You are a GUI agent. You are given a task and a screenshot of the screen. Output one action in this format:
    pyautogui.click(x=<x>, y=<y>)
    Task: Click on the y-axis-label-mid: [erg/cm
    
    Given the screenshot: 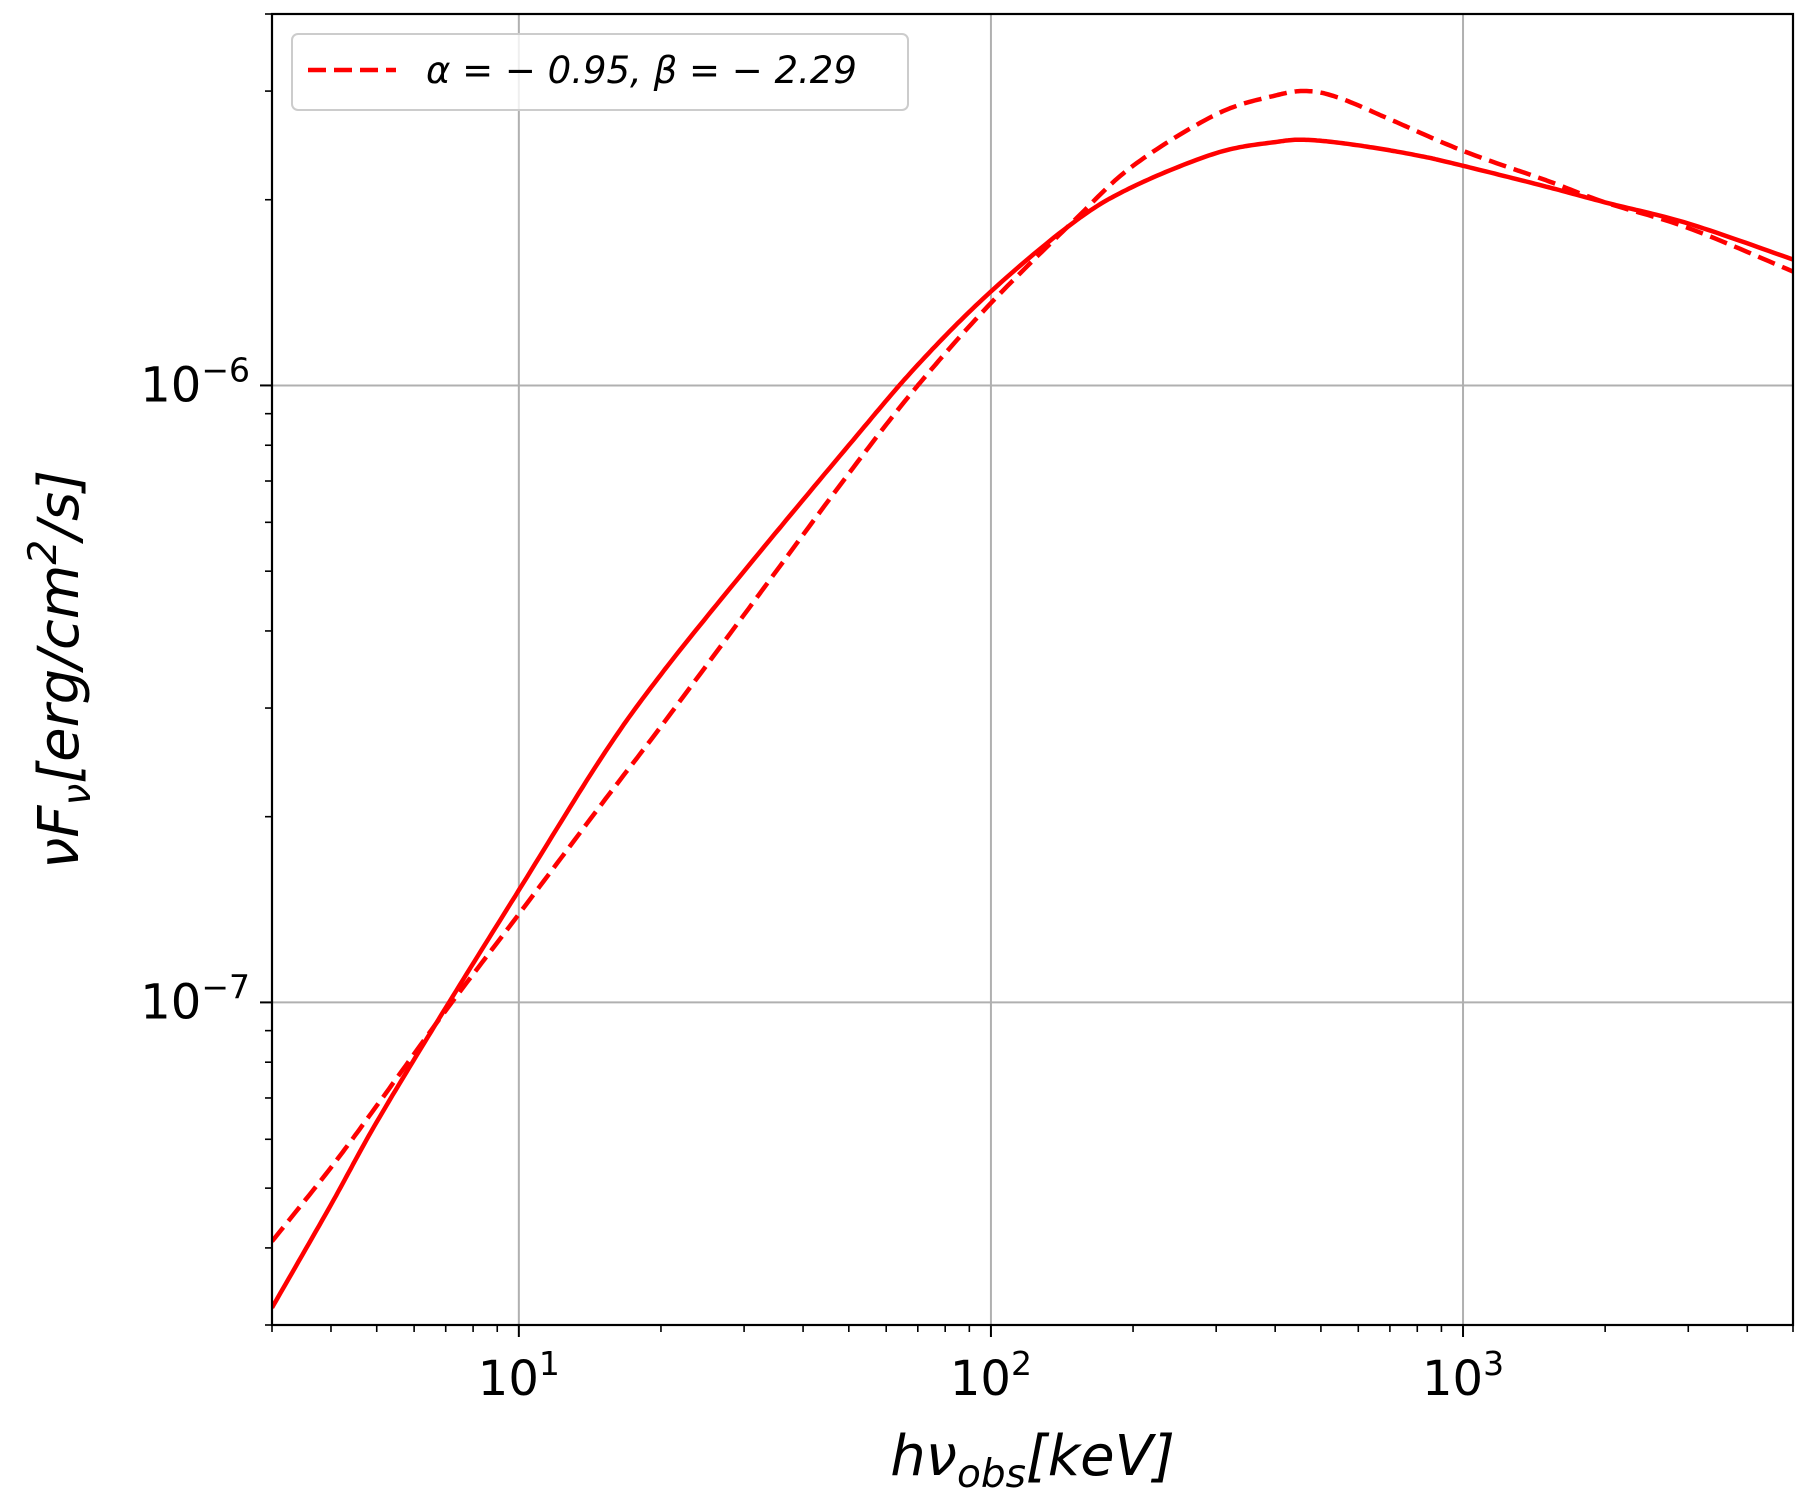 What is the action you would take?
    pyautogui.click(x=59, y=674)
    